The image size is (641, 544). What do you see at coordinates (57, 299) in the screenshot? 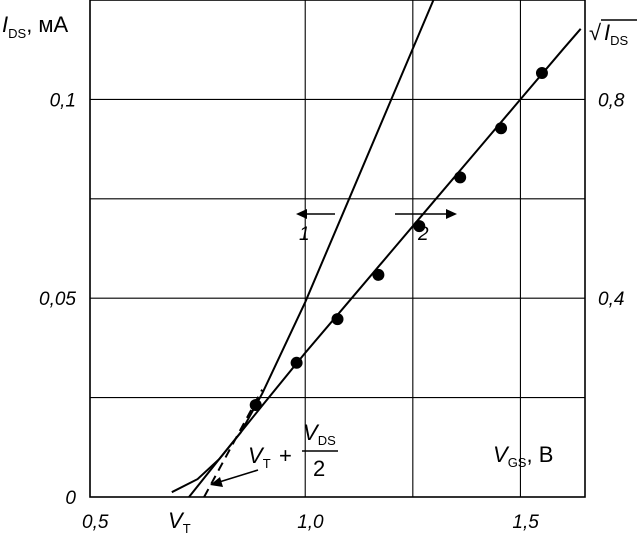
I see `y-left-tick-label-1: 0,05` at bounding box center [57, 299].